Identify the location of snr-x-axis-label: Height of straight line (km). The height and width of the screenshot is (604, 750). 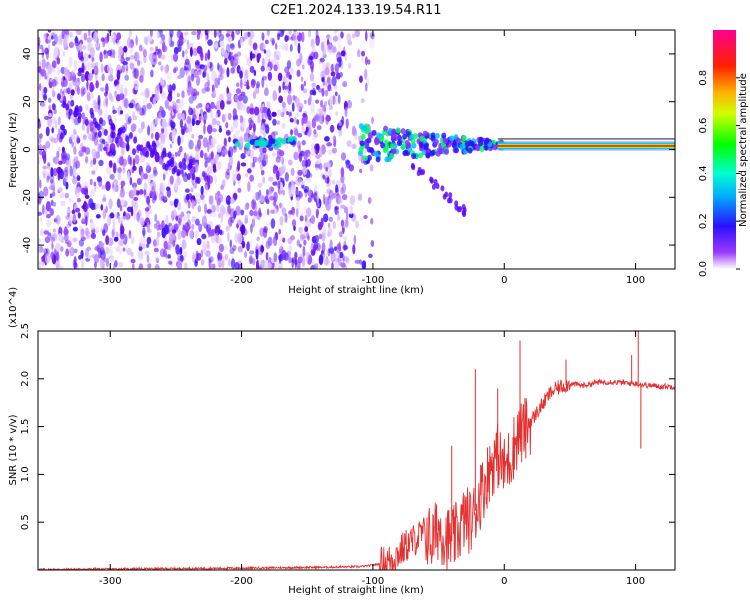
(356, 590).